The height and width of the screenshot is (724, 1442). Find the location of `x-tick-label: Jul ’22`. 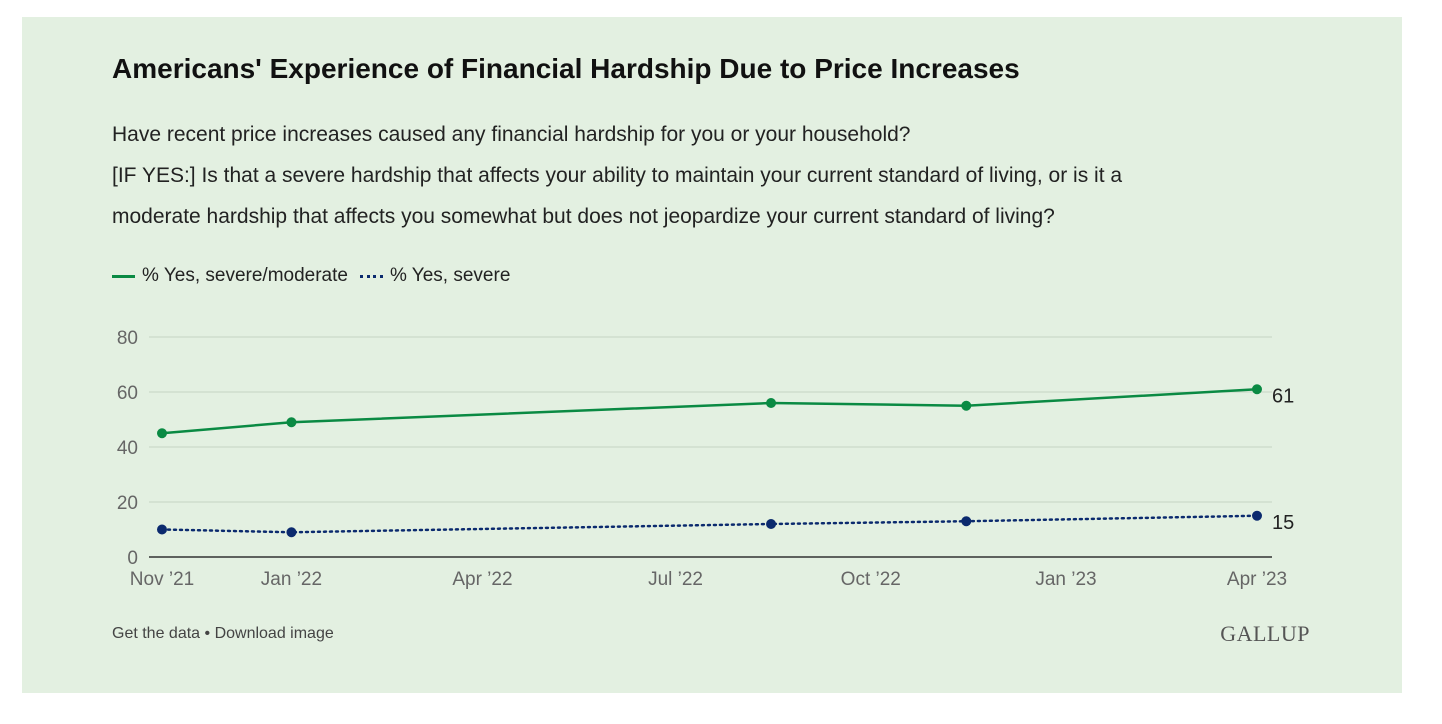

x-tick-label: Jul ’22 is located at coordinates (675, 579).